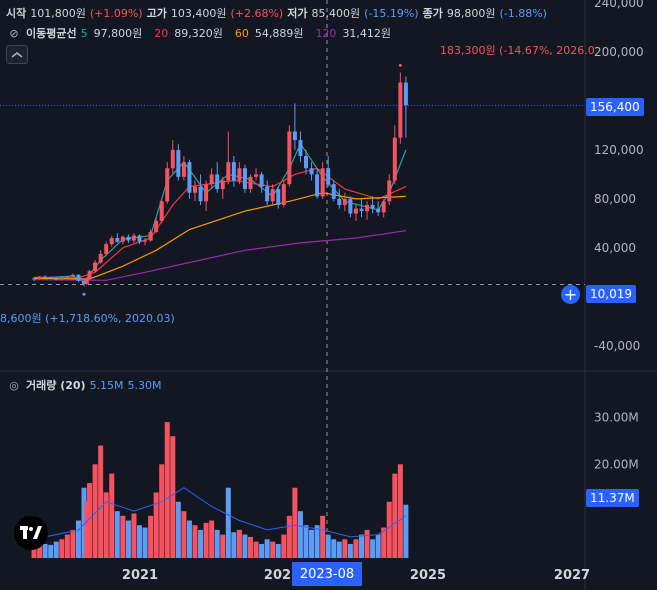 The height and width of the screenshot is (590, 657). I want to click on y-tick-label: 200,000, so click(619, 52).